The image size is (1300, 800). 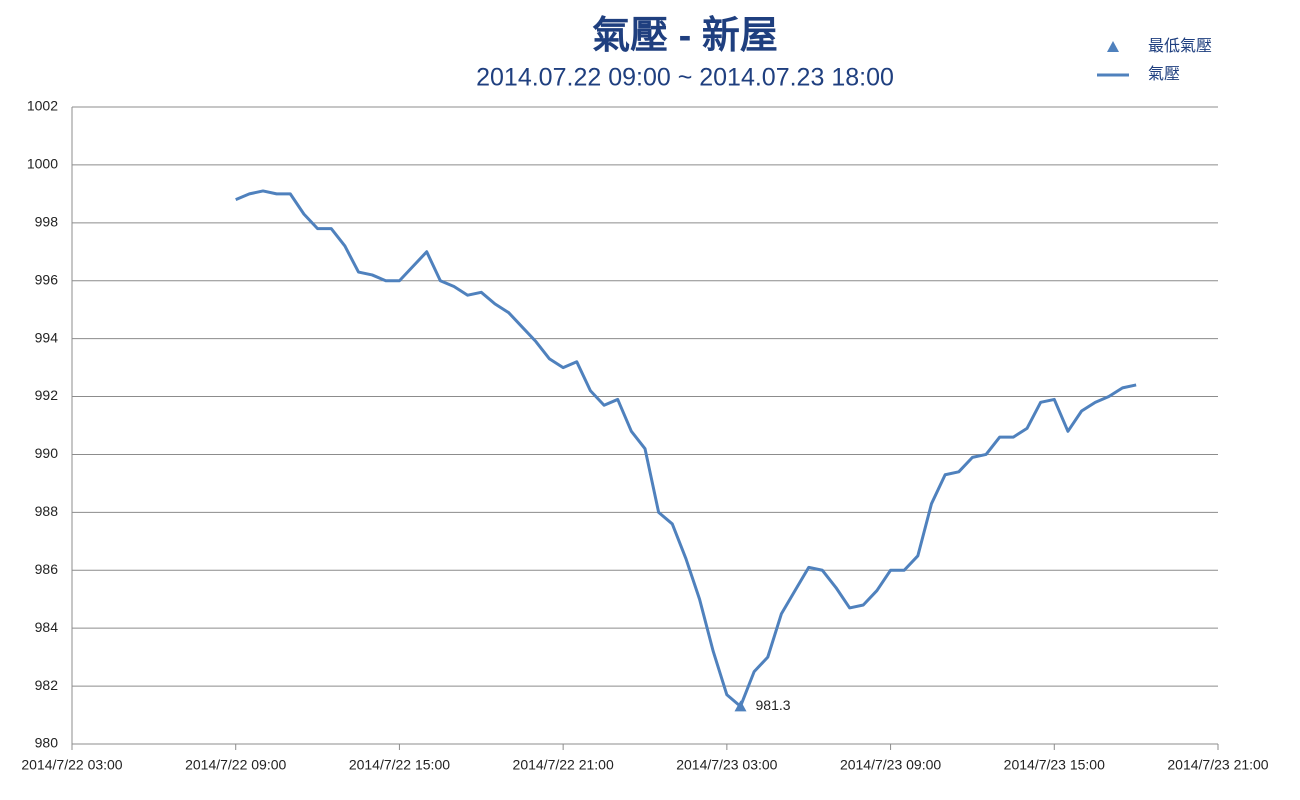 I want to click on chart-title: 氣壓 - 新屋, so click(x=685, y=36).